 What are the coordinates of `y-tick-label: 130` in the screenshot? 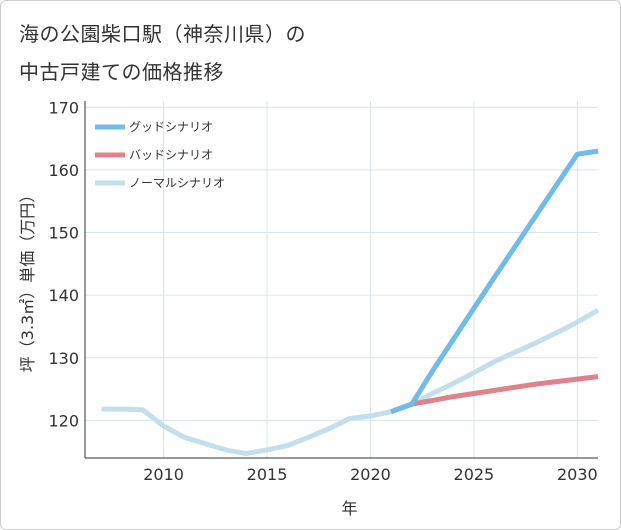 It's located at (63, 358).